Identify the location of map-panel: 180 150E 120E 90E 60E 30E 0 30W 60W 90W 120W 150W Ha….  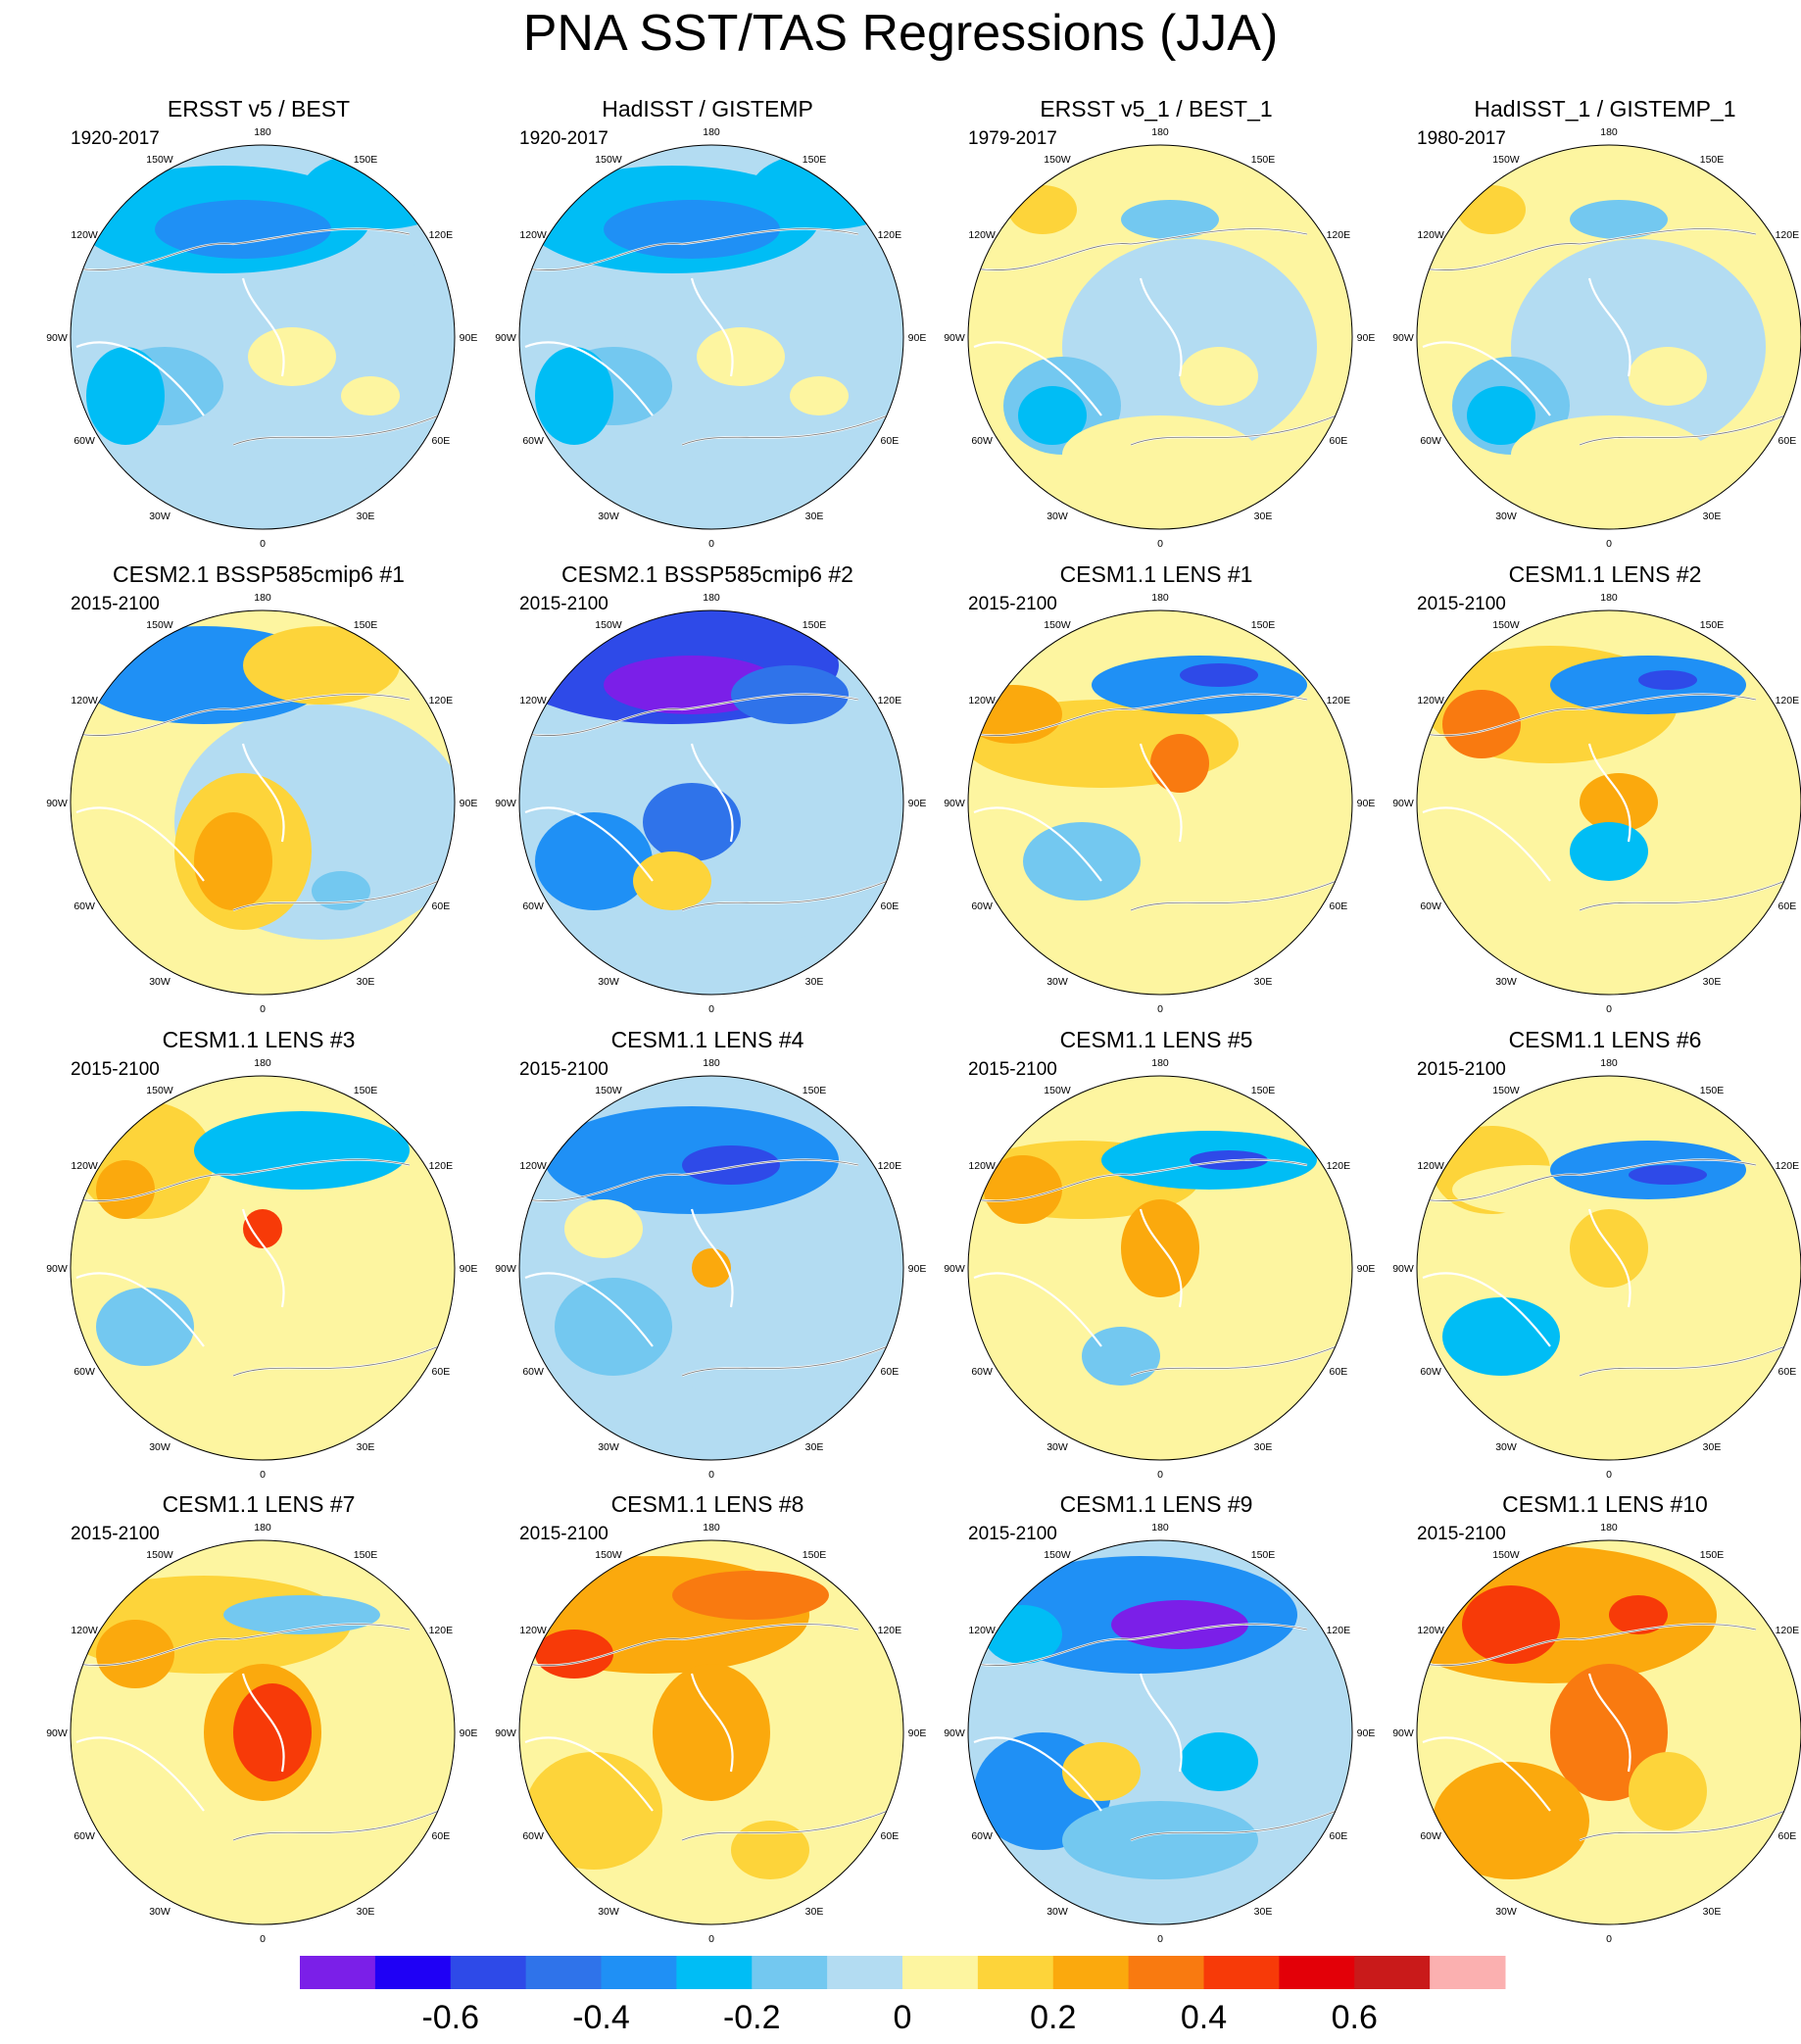
(707, 324).